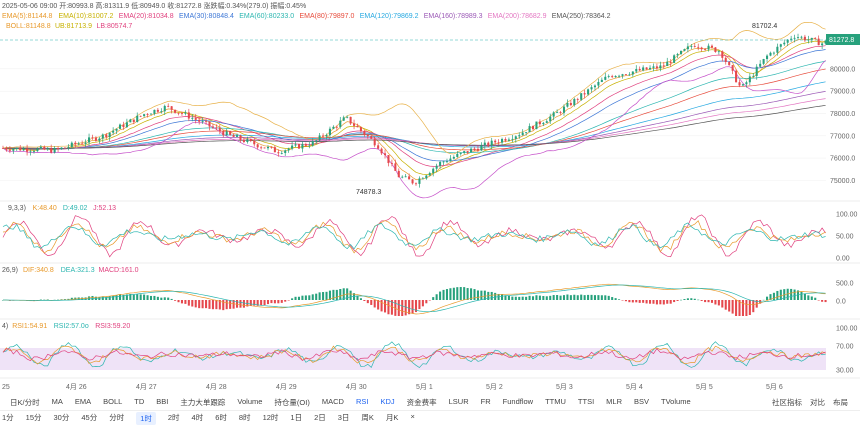 Image resolution: width=860 pixels, height=425 pixels. What do you see at coordinates (485, 401) in the screenshot?
I see `indicator-tab: FR` at bounding box center [485, 401].